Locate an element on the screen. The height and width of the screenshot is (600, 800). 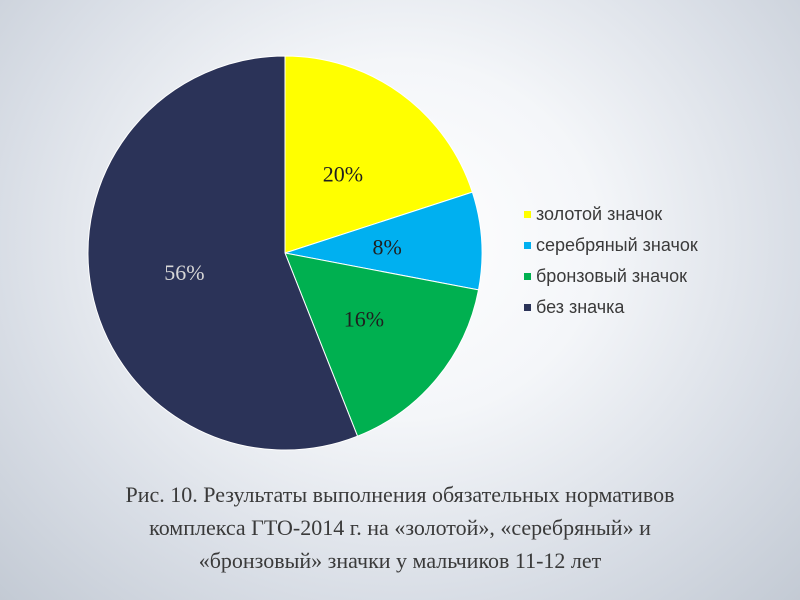
pie-slice-серебряный-значок is located at coordinates (383, 241).